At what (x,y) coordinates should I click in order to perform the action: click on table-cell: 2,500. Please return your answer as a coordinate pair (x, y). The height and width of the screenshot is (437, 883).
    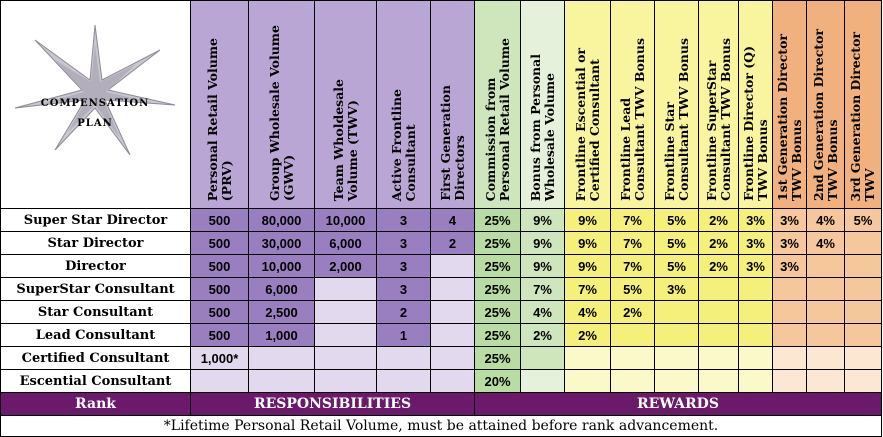
    Looking at the image, I should click on (281, 312).